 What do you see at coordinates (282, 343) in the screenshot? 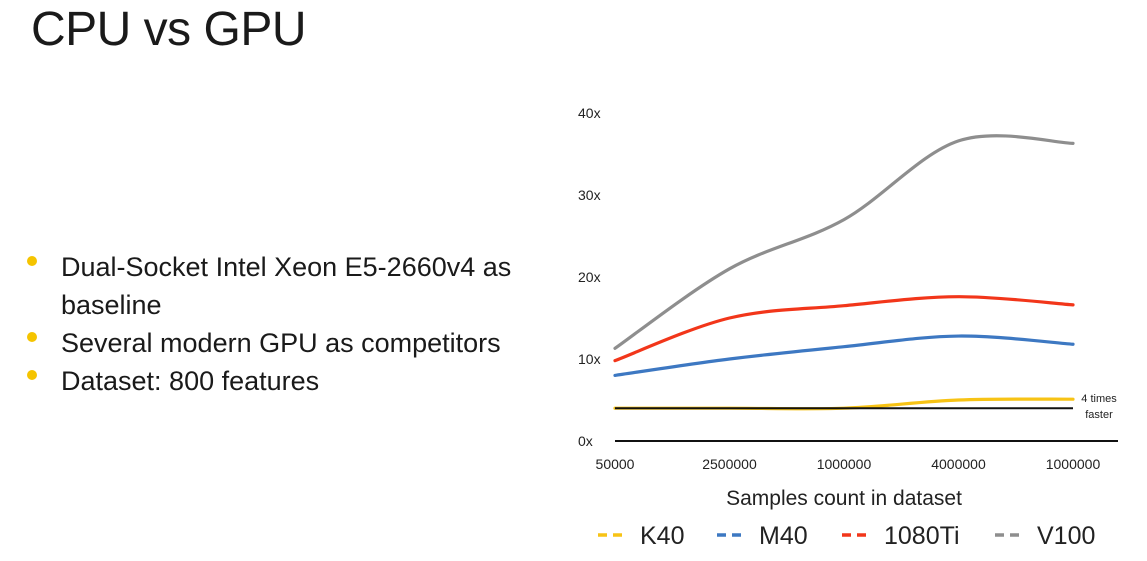
I see `bullet-item: Several modern GPU as competitors` at bounding box center [282, 343].